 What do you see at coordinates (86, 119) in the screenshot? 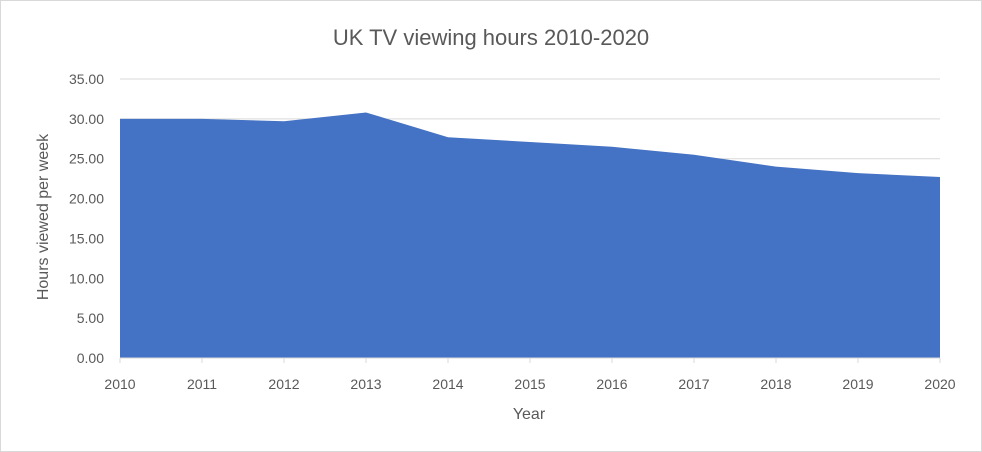
I see `y-tick-label: 30.00` at bounding box center [86, 119].